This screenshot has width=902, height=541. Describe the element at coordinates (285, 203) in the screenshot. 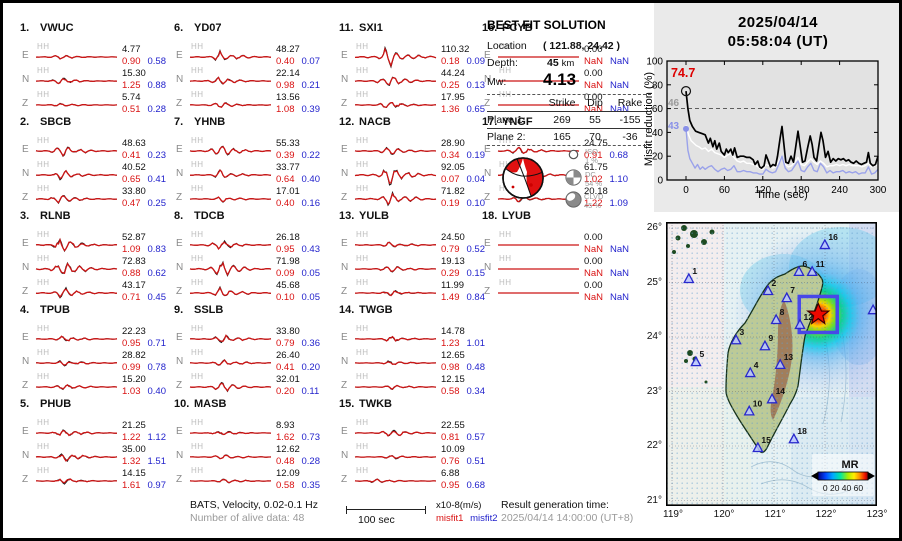

I see `misfit1-value: 0.40` at that location.